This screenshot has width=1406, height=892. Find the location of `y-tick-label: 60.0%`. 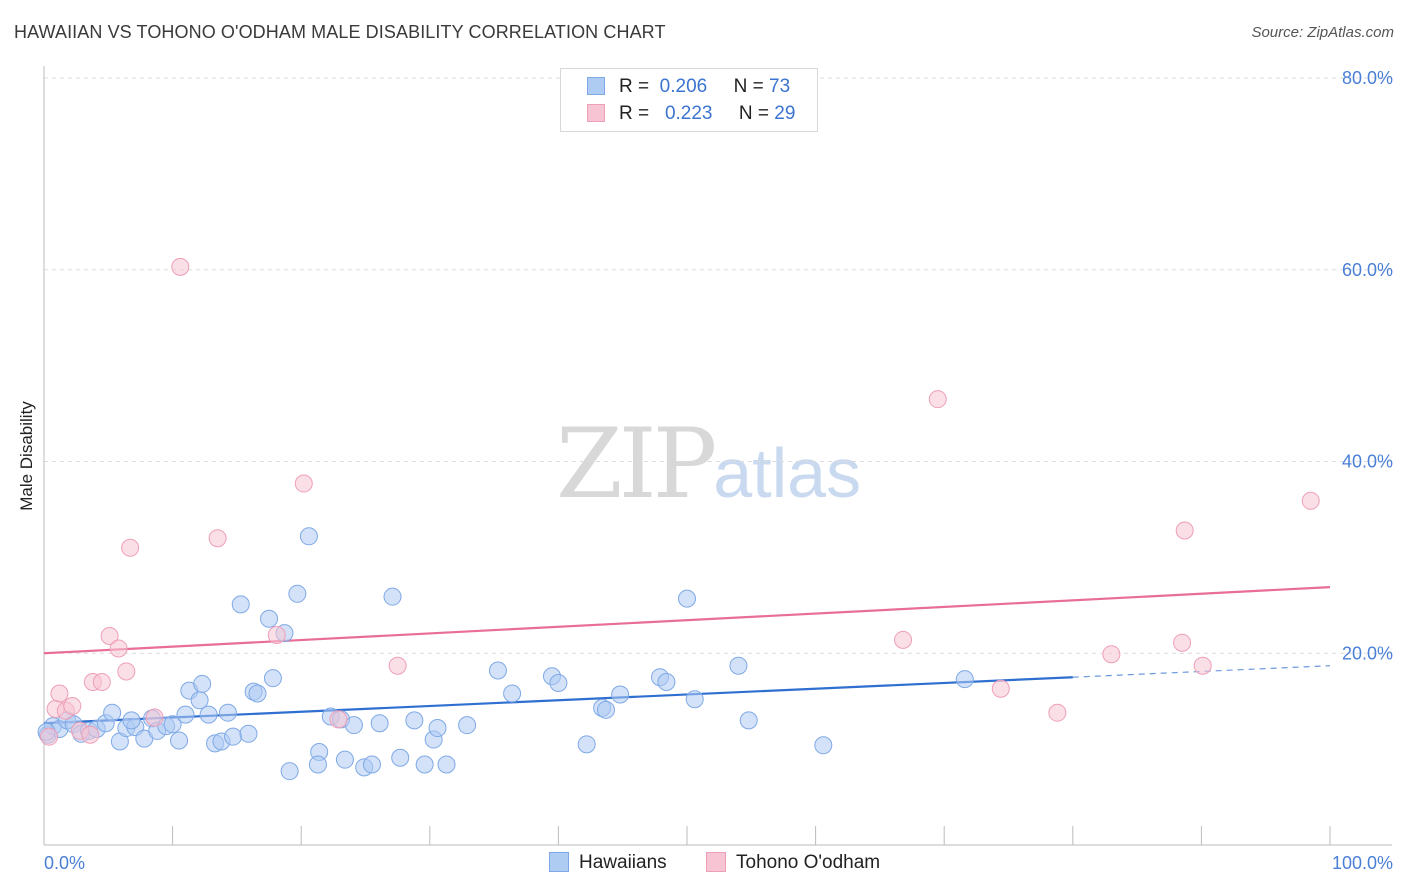

y-tick-label: 60.0% is located at coordinates (1367, 270).